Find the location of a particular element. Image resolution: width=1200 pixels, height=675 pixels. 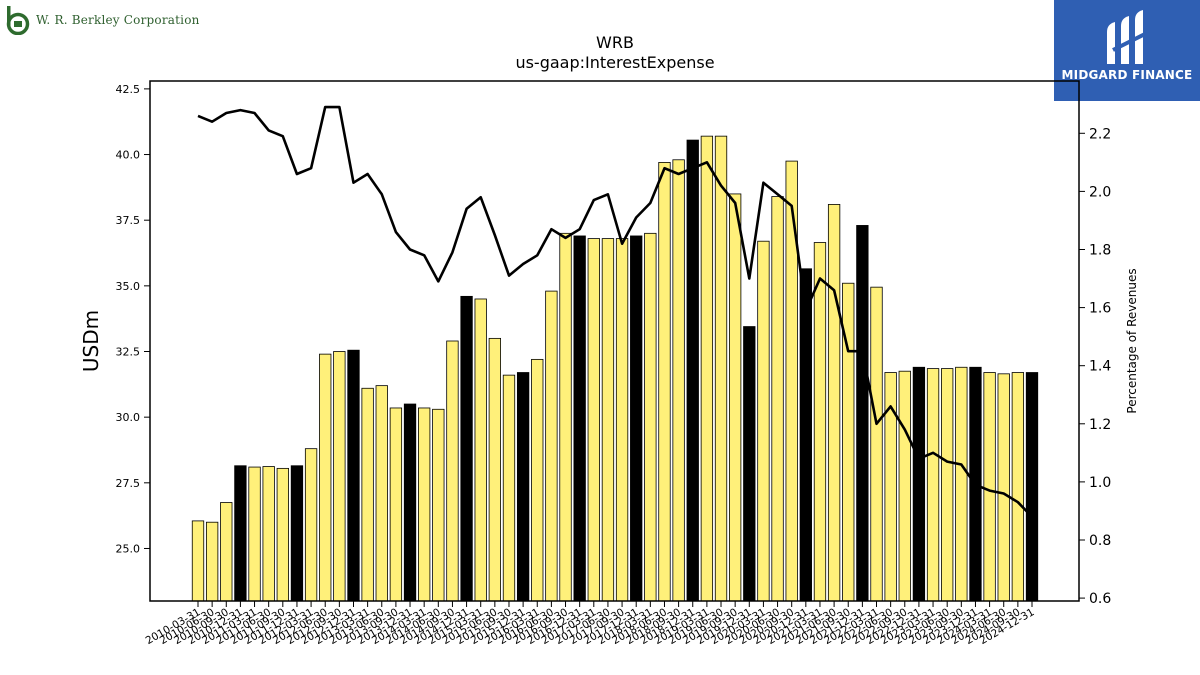

y2-tick-label: 1.6 is located at coordinates (1100, 309).